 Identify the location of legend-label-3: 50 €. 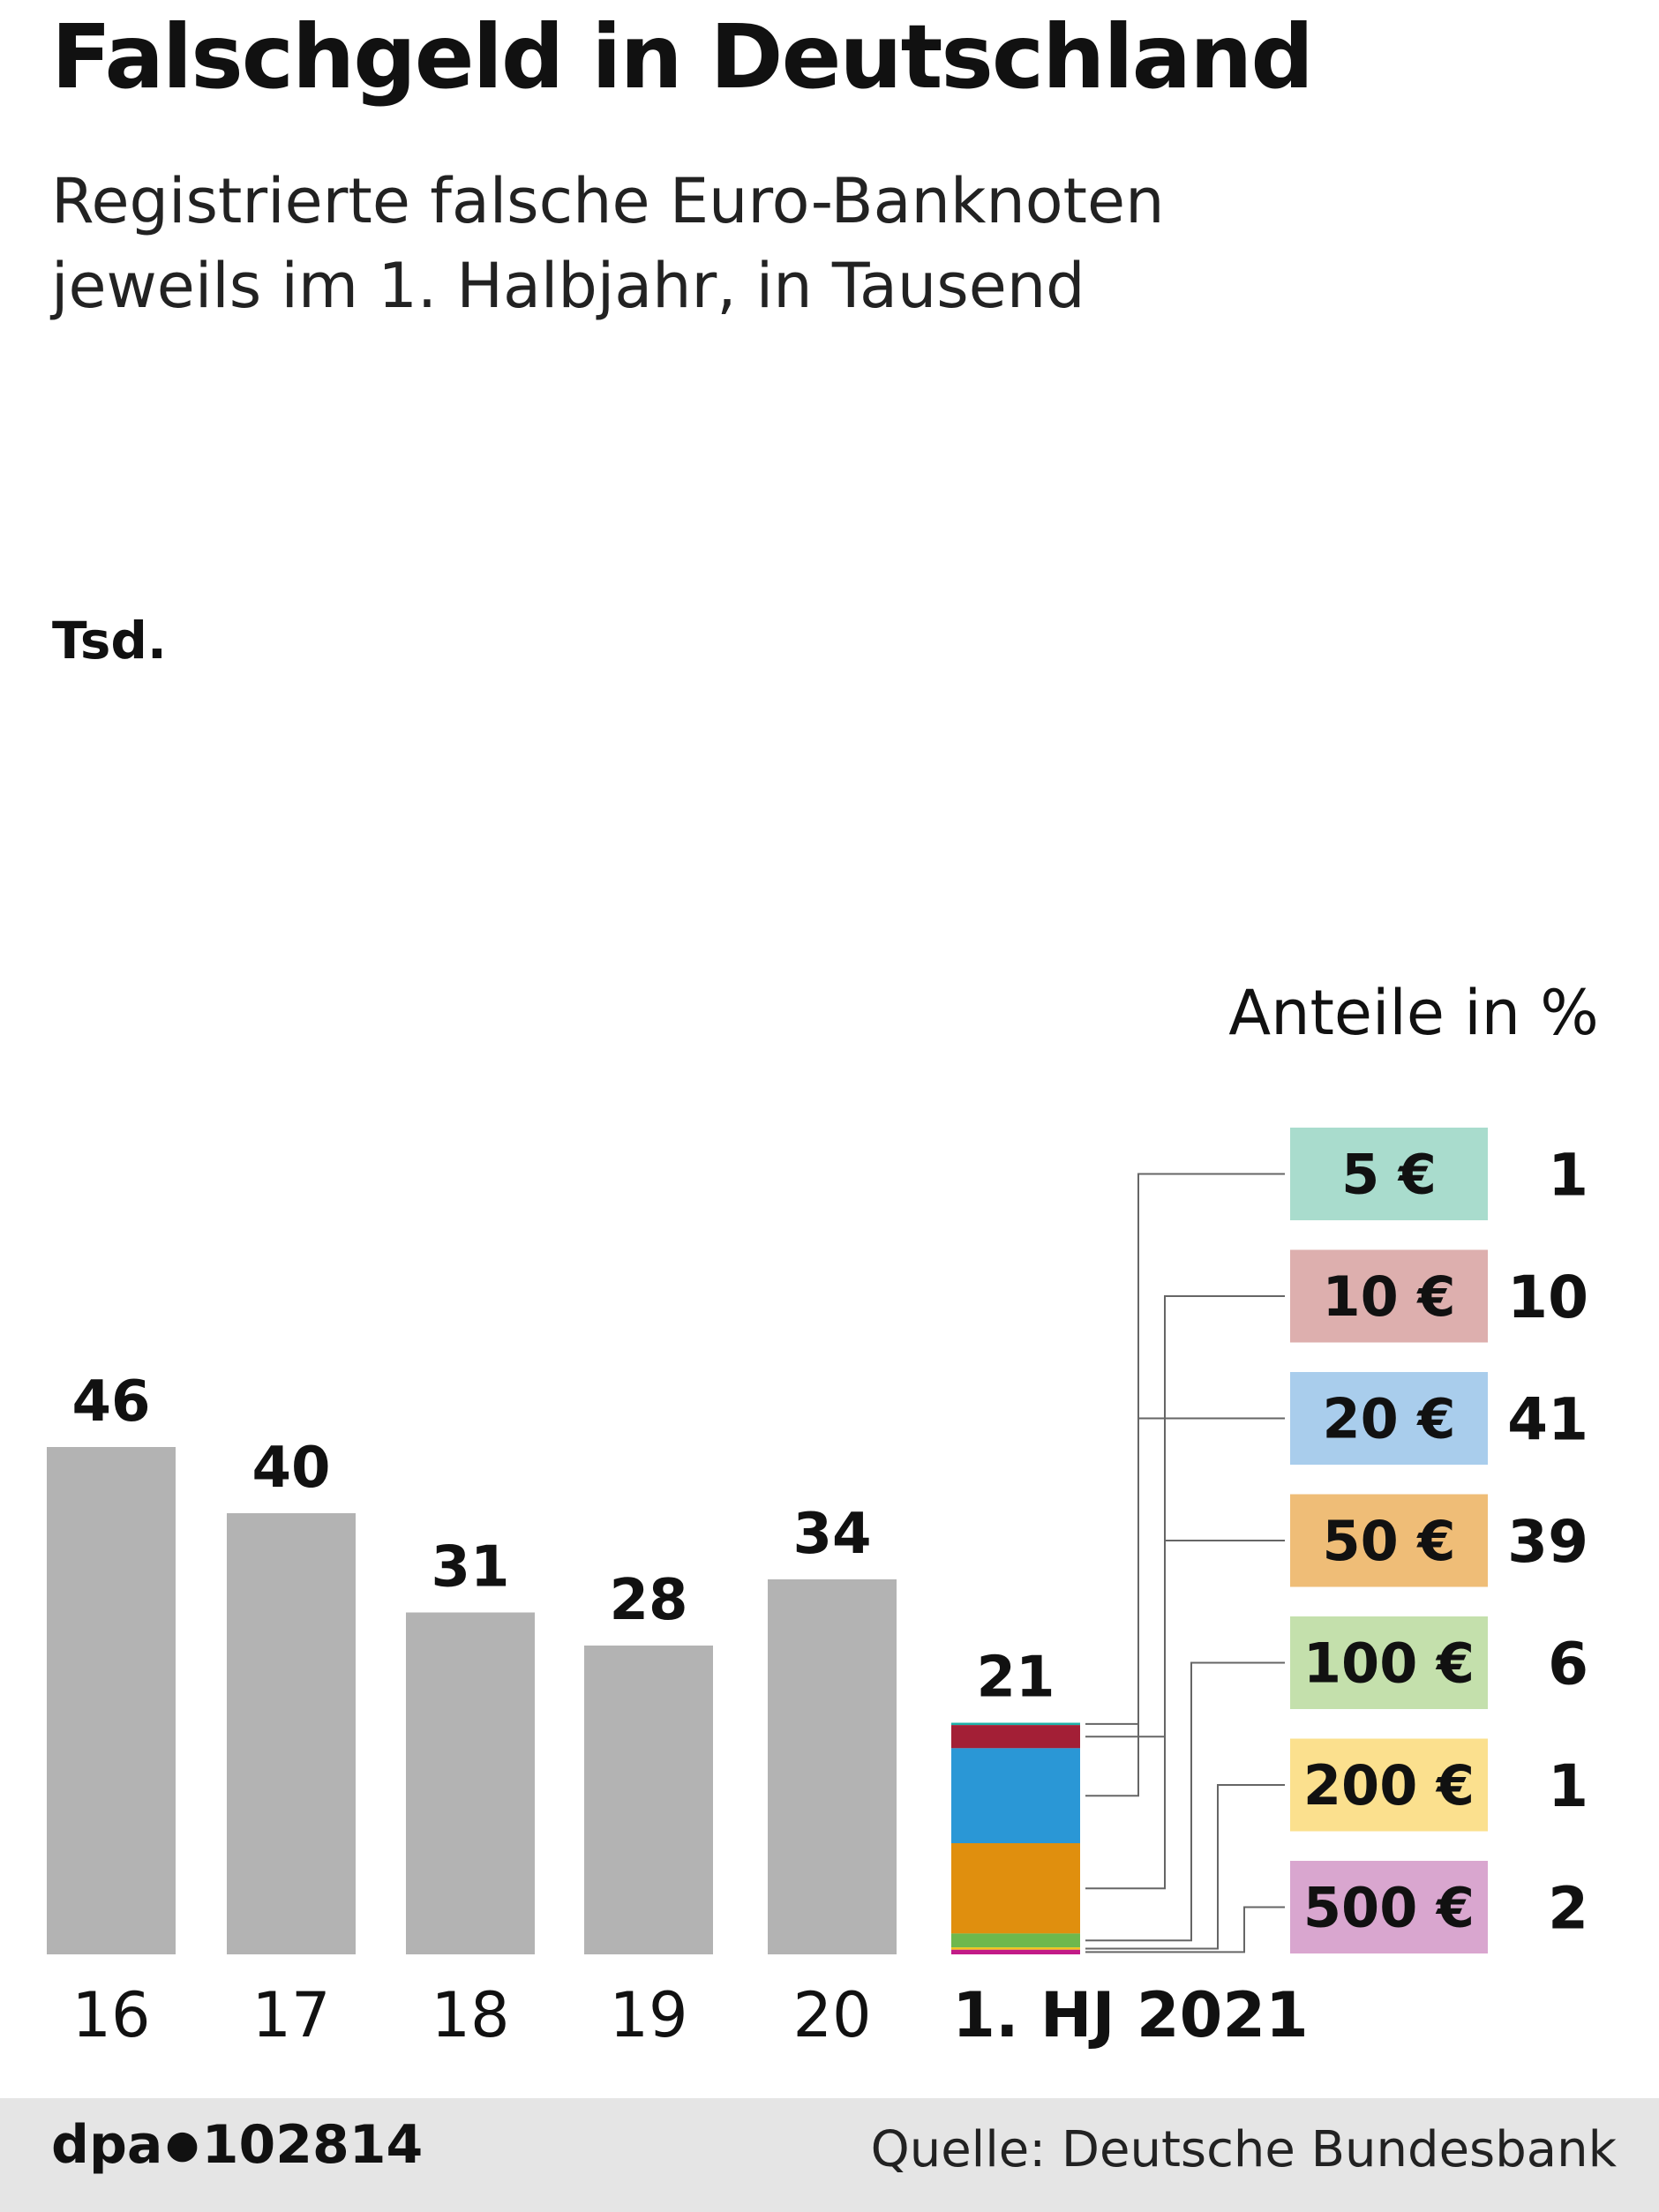
(1389, 1541).